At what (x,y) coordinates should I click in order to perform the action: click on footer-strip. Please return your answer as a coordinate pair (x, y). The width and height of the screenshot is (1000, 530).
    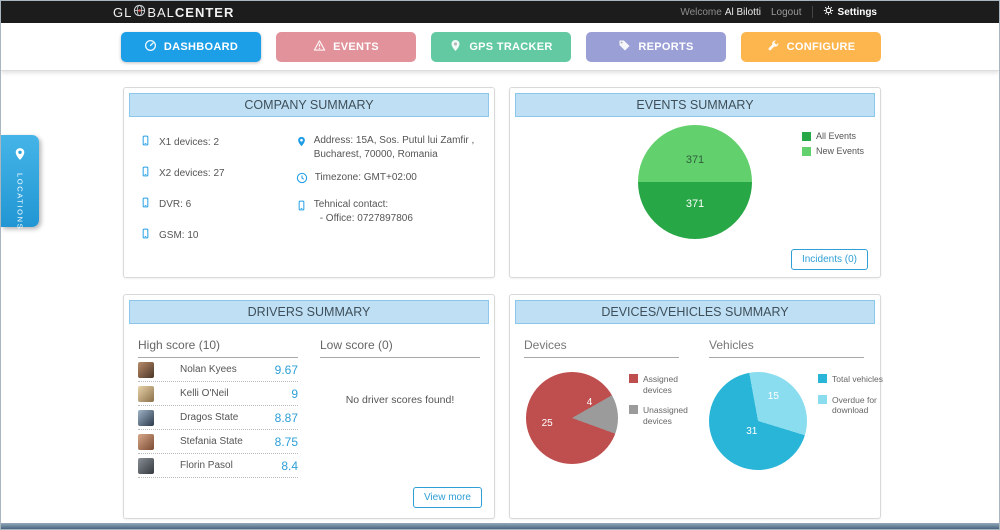
    Looking at the image, I should click on (500, 526).